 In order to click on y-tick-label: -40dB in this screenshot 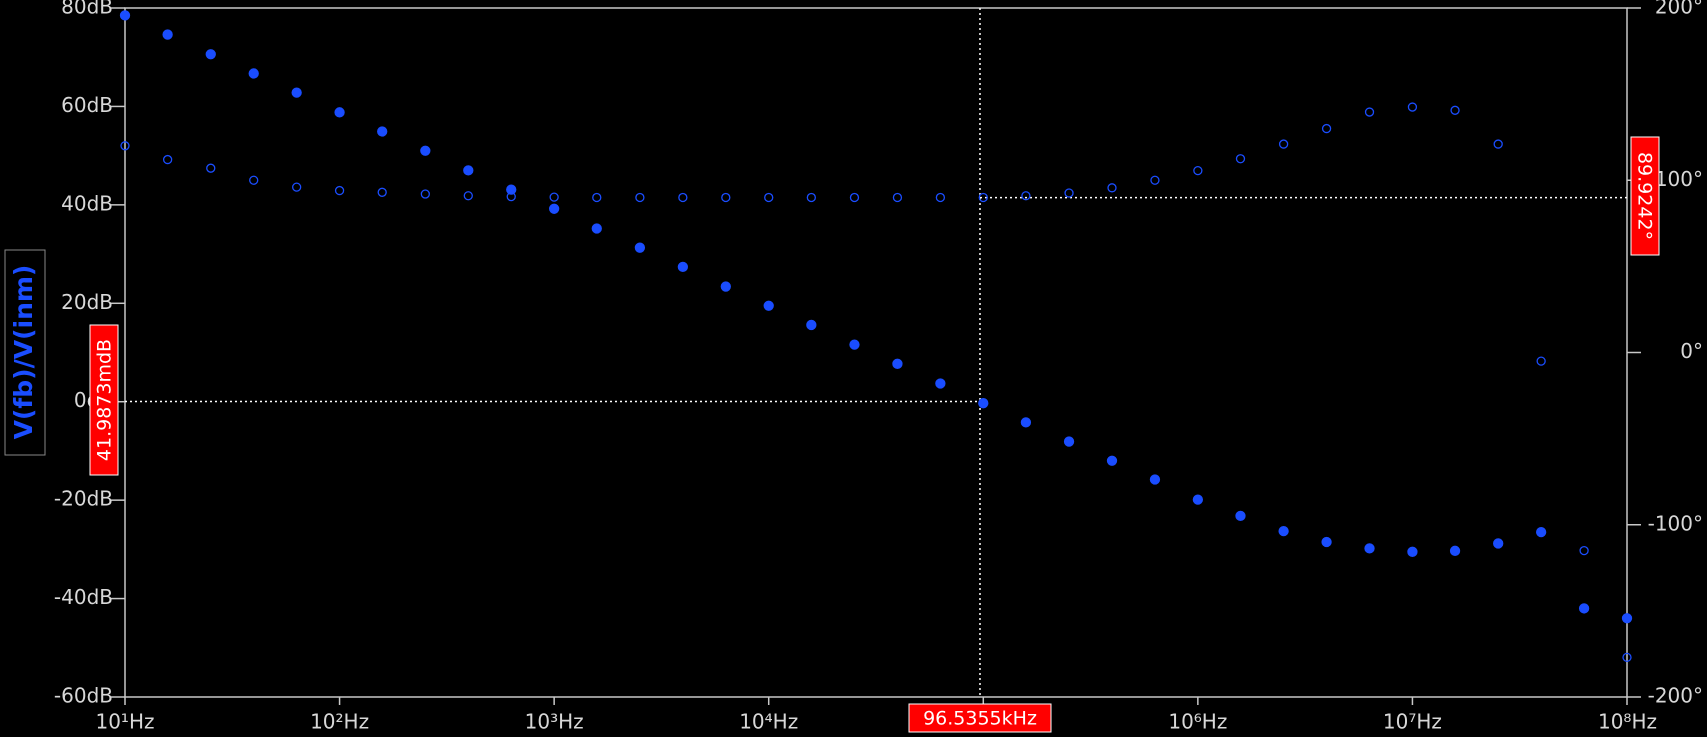, I will do `click(83, 597)`.